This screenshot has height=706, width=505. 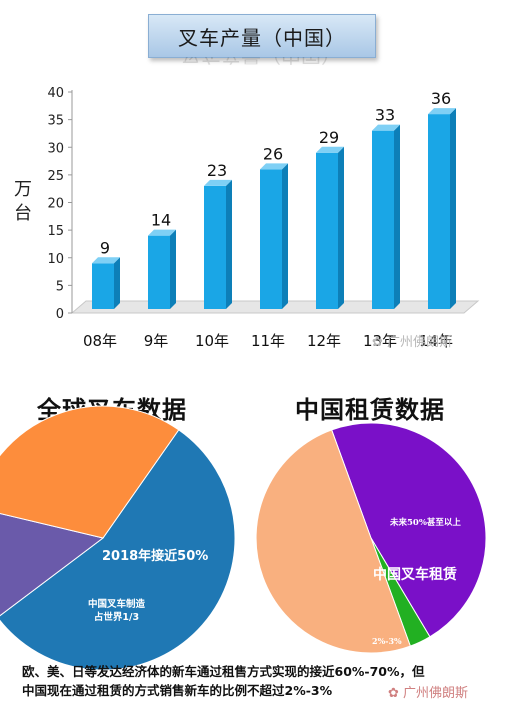 What do you see at coordinates (217, 170) in the screenshot?
I see `bar-value-label: 23` at bounding box center [217, 170].